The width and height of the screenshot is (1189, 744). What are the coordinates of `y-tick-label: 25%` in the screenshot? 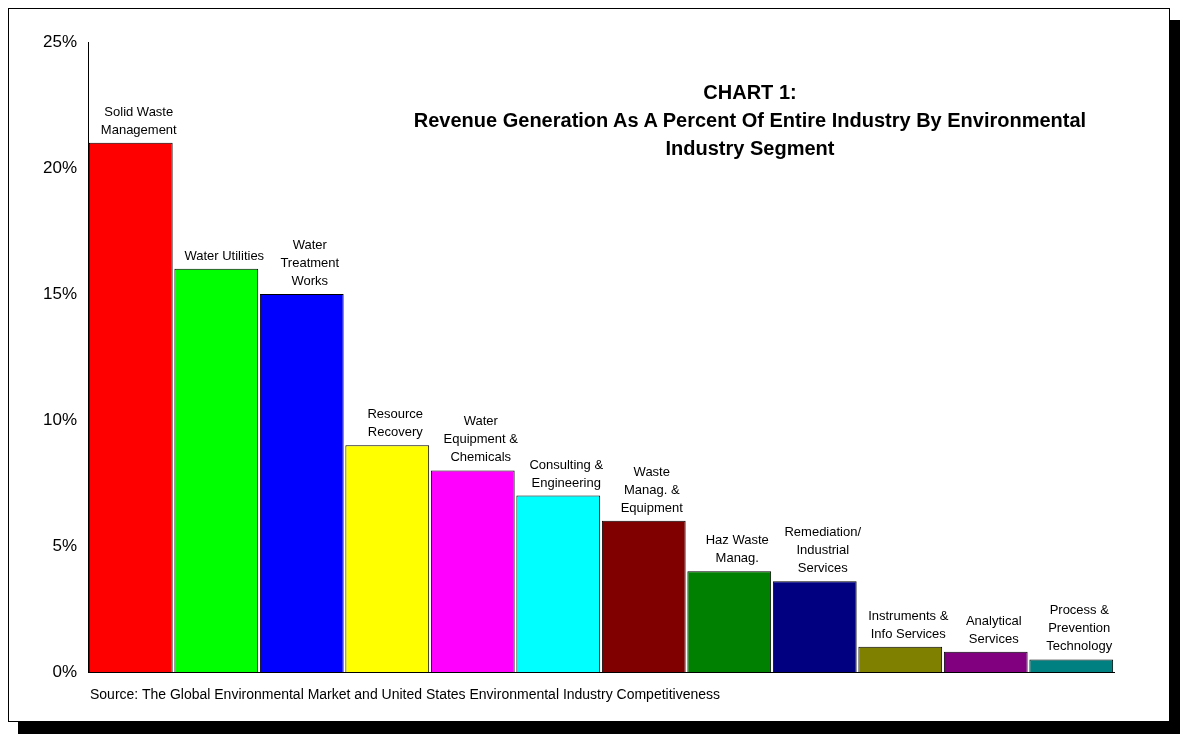 It's located at (60, 41).